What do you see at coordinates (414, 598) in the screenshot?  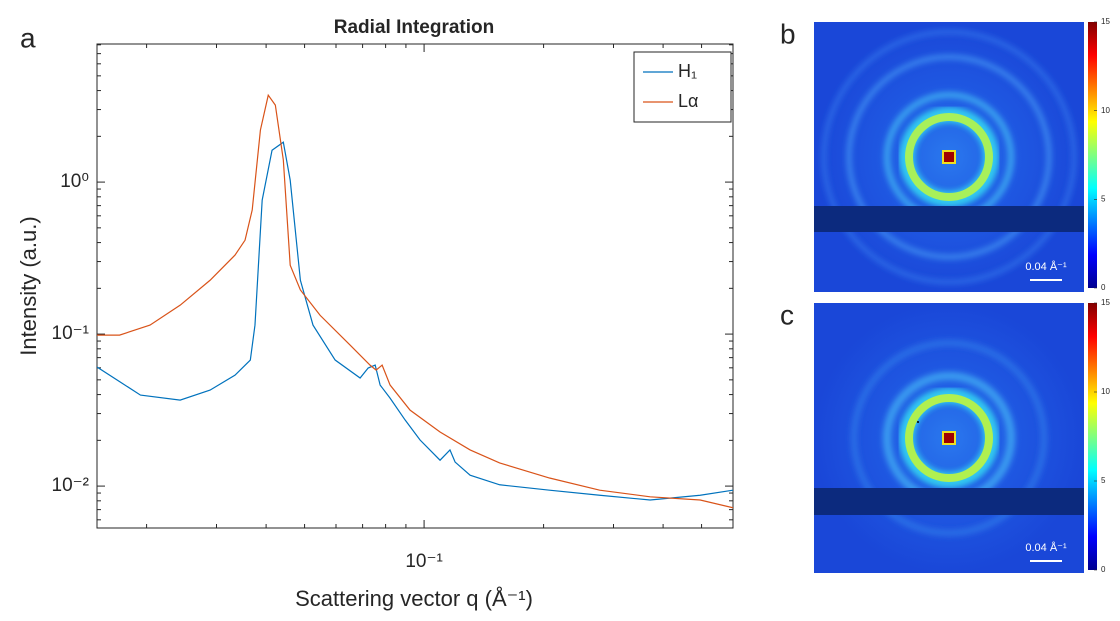 I see `x-axis-label: Scattering vector q (Å⁻¹)` at bounding box center [414, 598].